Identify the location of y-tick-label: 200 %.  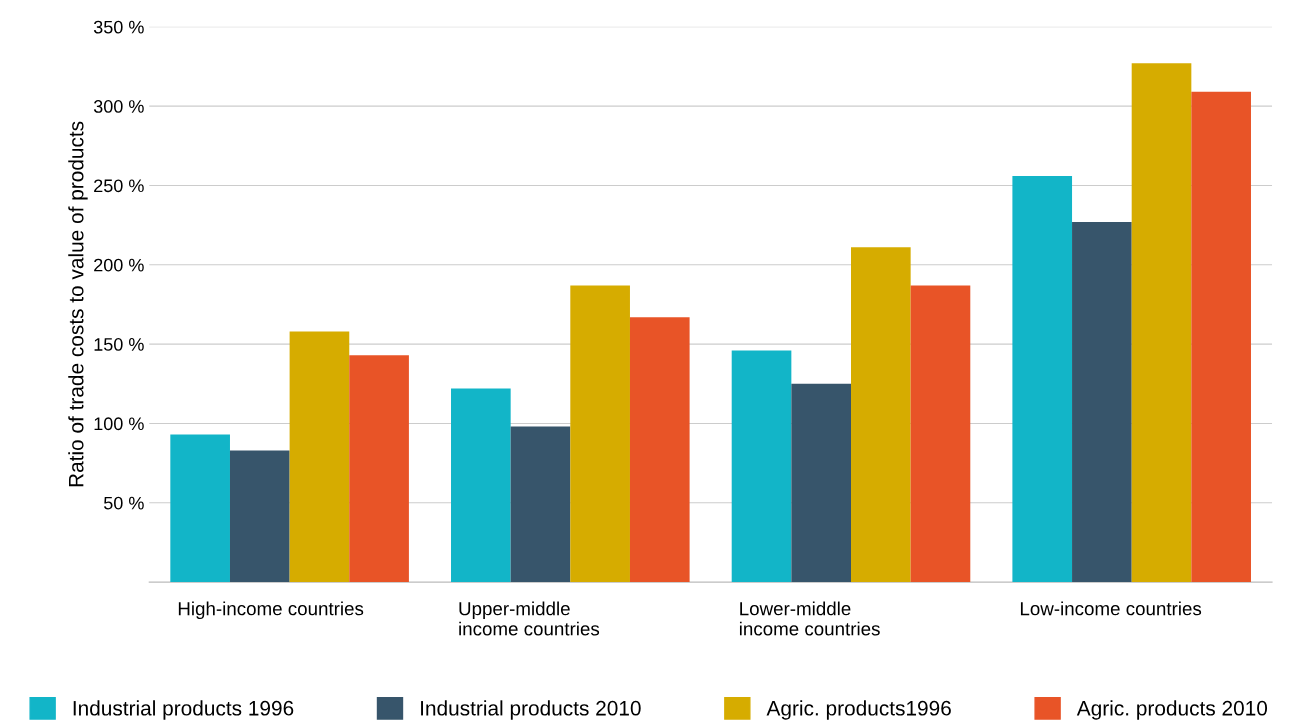
(119, 265).